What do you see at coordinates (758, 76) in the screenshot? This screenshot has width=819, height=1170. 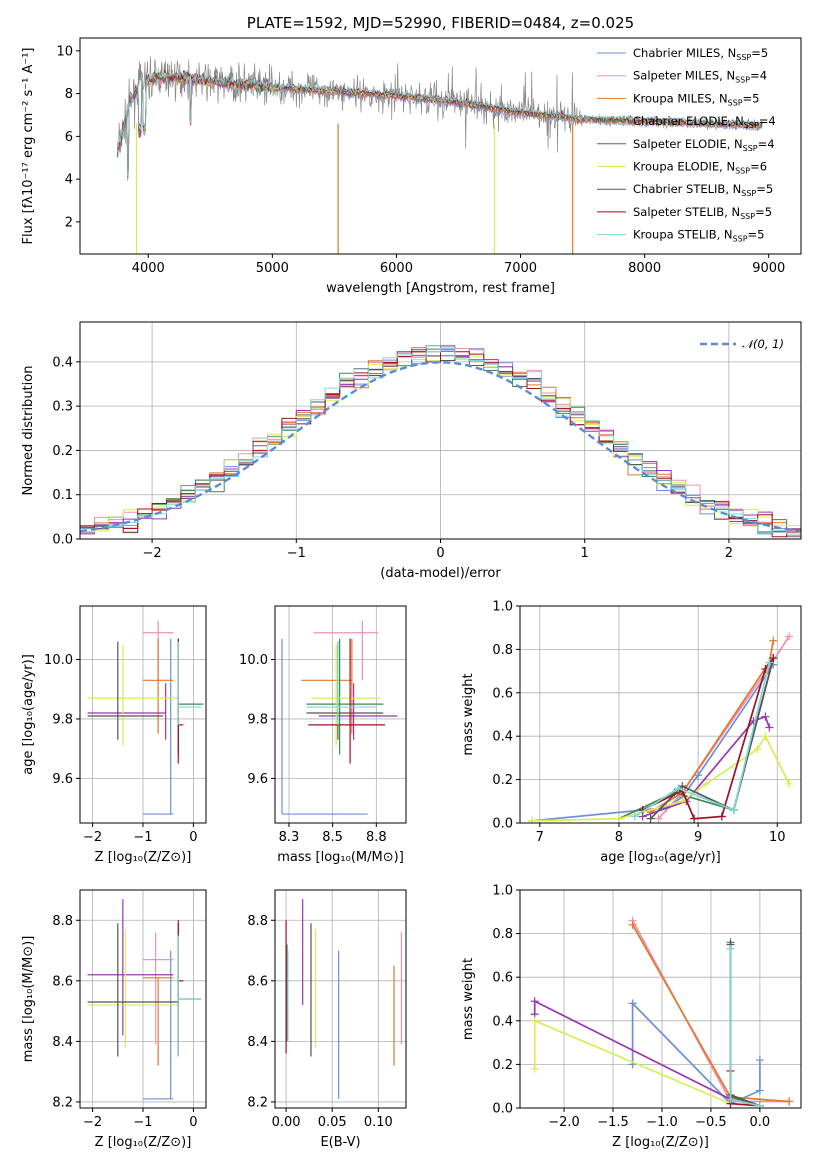 I see `legend-tail: =4` at bounding box center [758, 76].